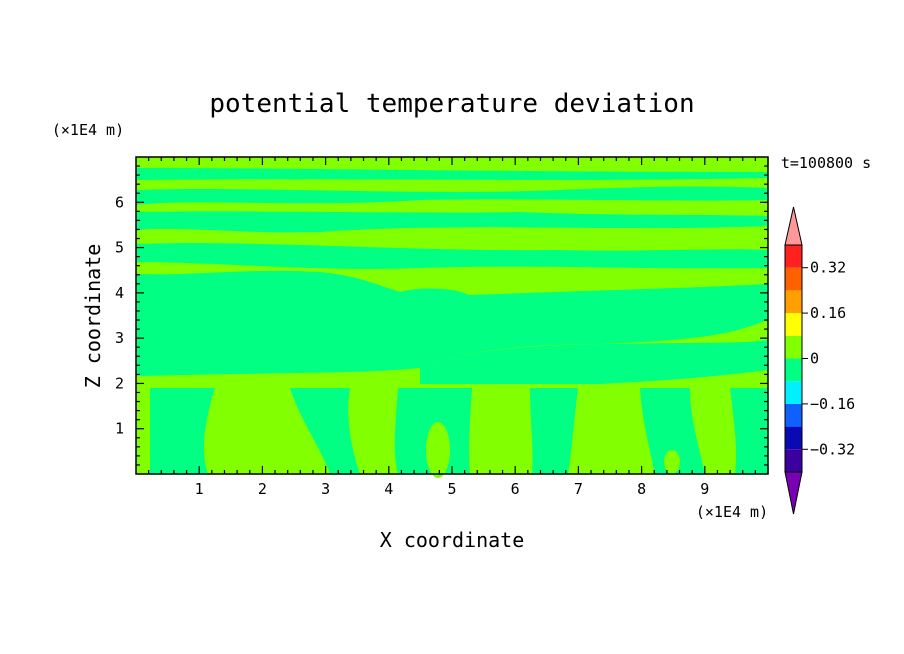 The image size is (904, 654). Describe the element at coordinates (88, 130) in the screenshot. I see `y-unit-label: (×1E4 m)` at that location.